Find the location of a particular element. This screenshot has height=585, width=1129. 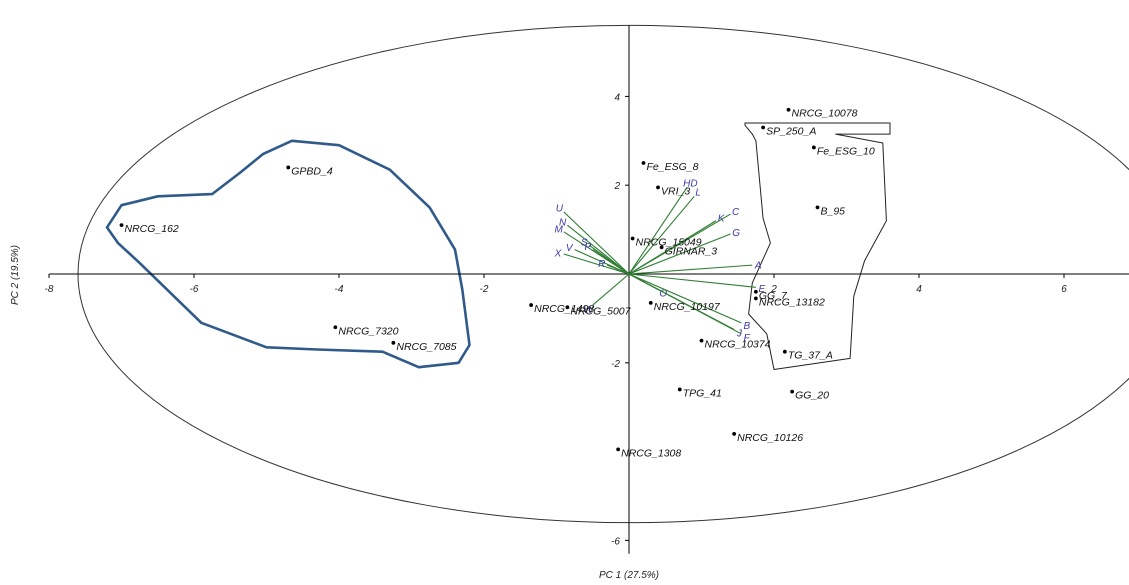

x-tick-label: 6 is located at coordinates (1064, 289).